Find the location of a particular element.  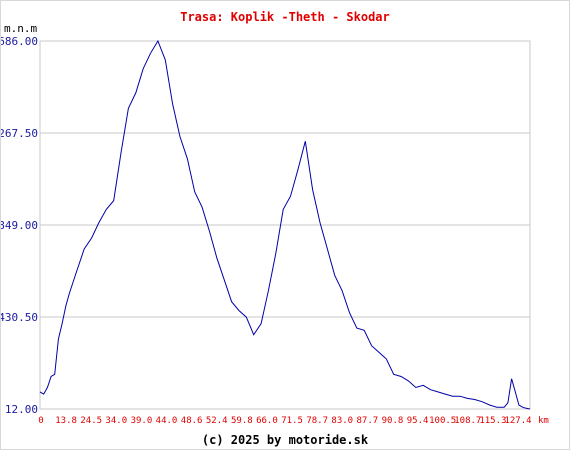

x-tick-label: 59.8 is located at coordinates (242, 421).